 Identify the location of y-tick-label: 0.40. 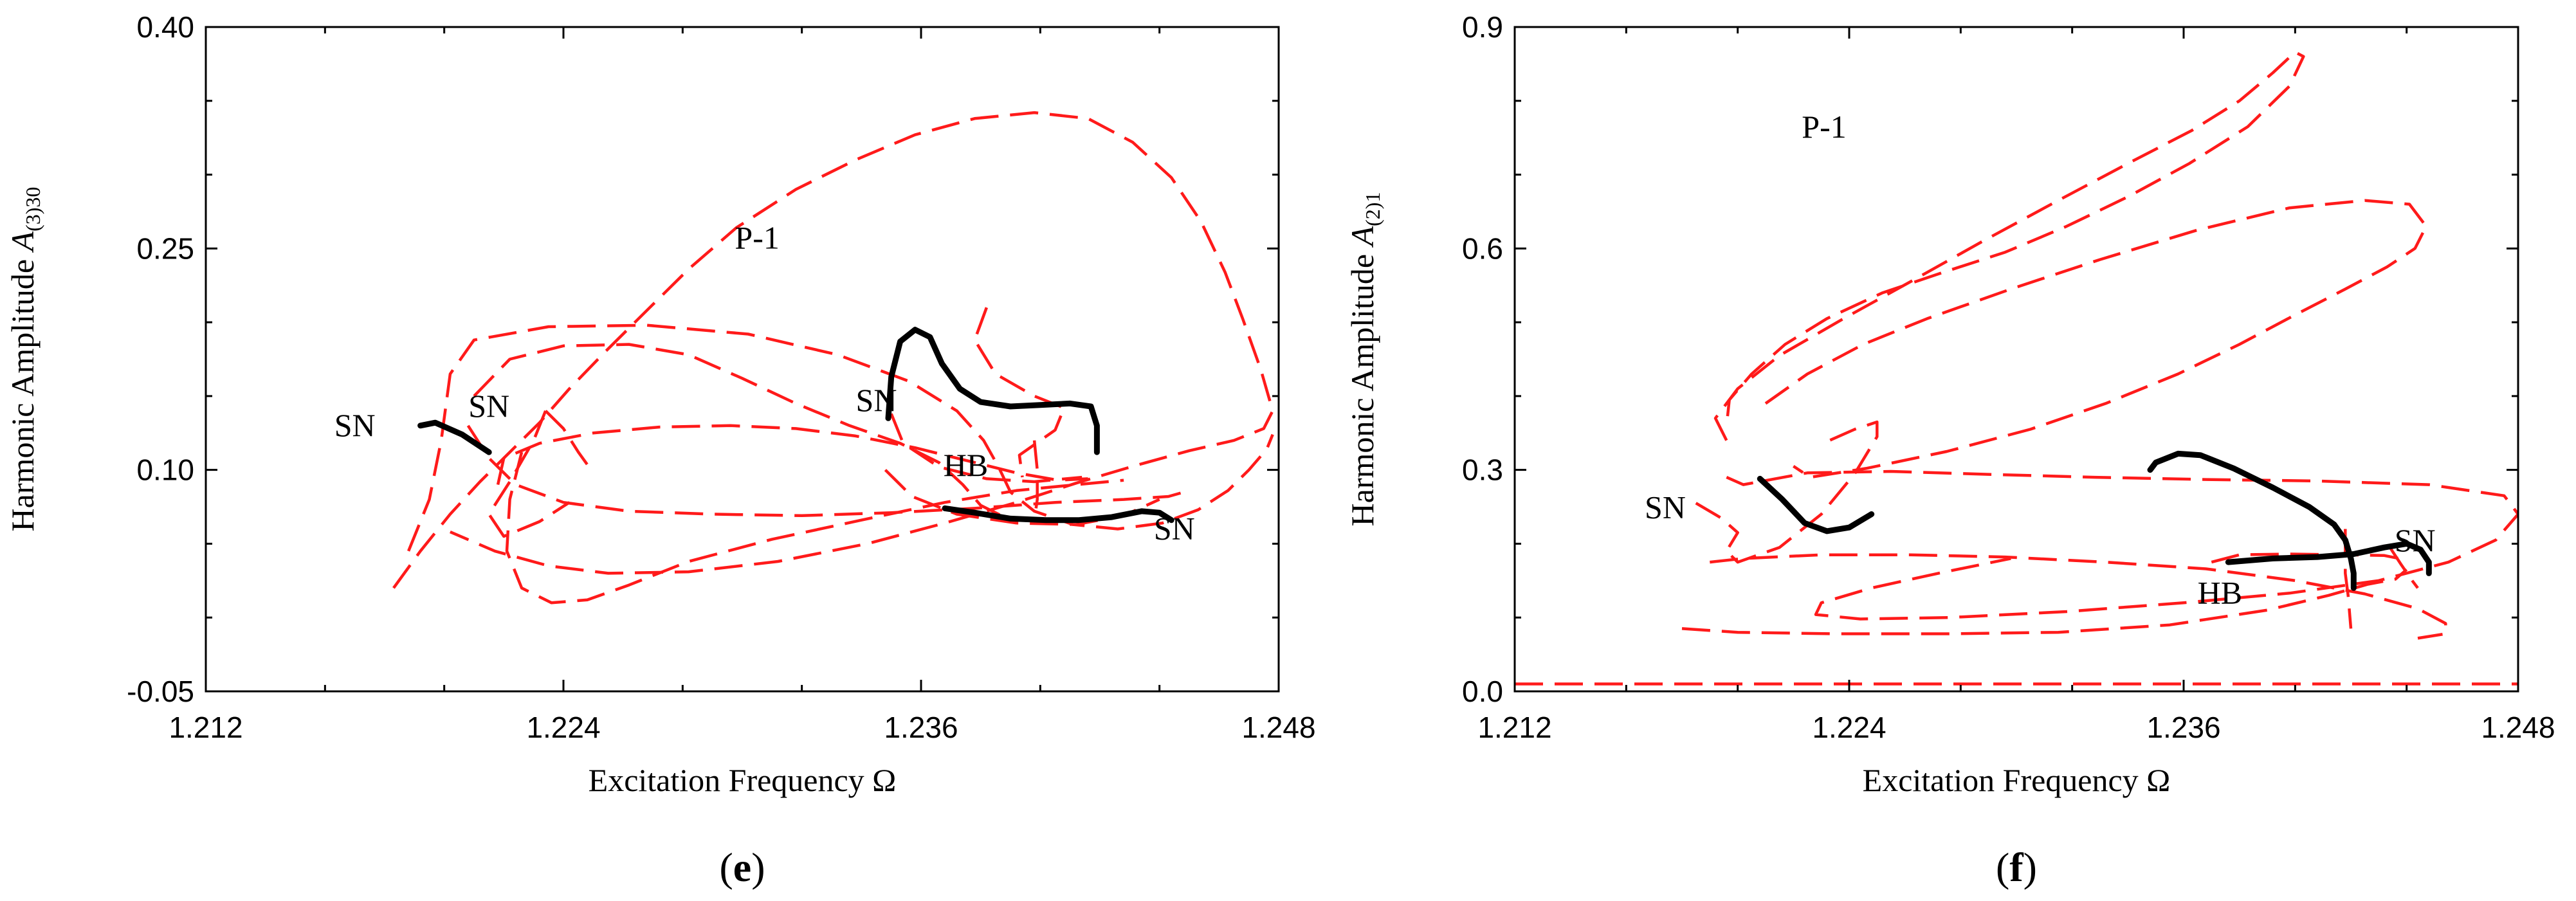
(165, 27).